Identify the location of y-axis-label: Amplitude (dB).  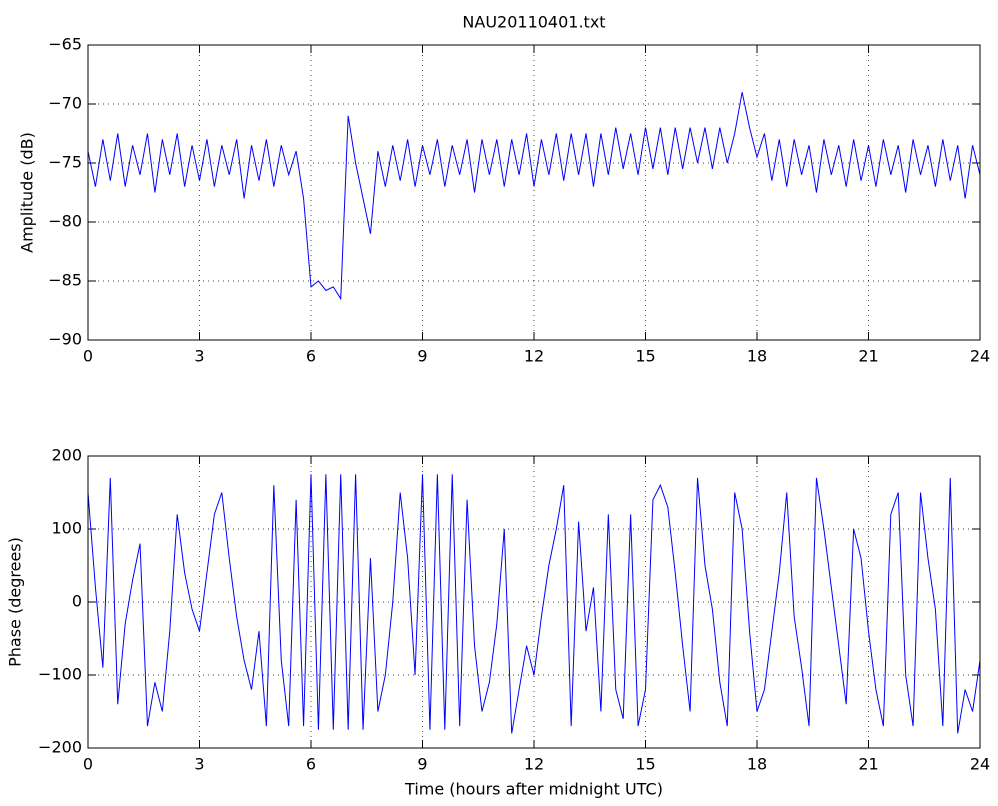
(27, 192).